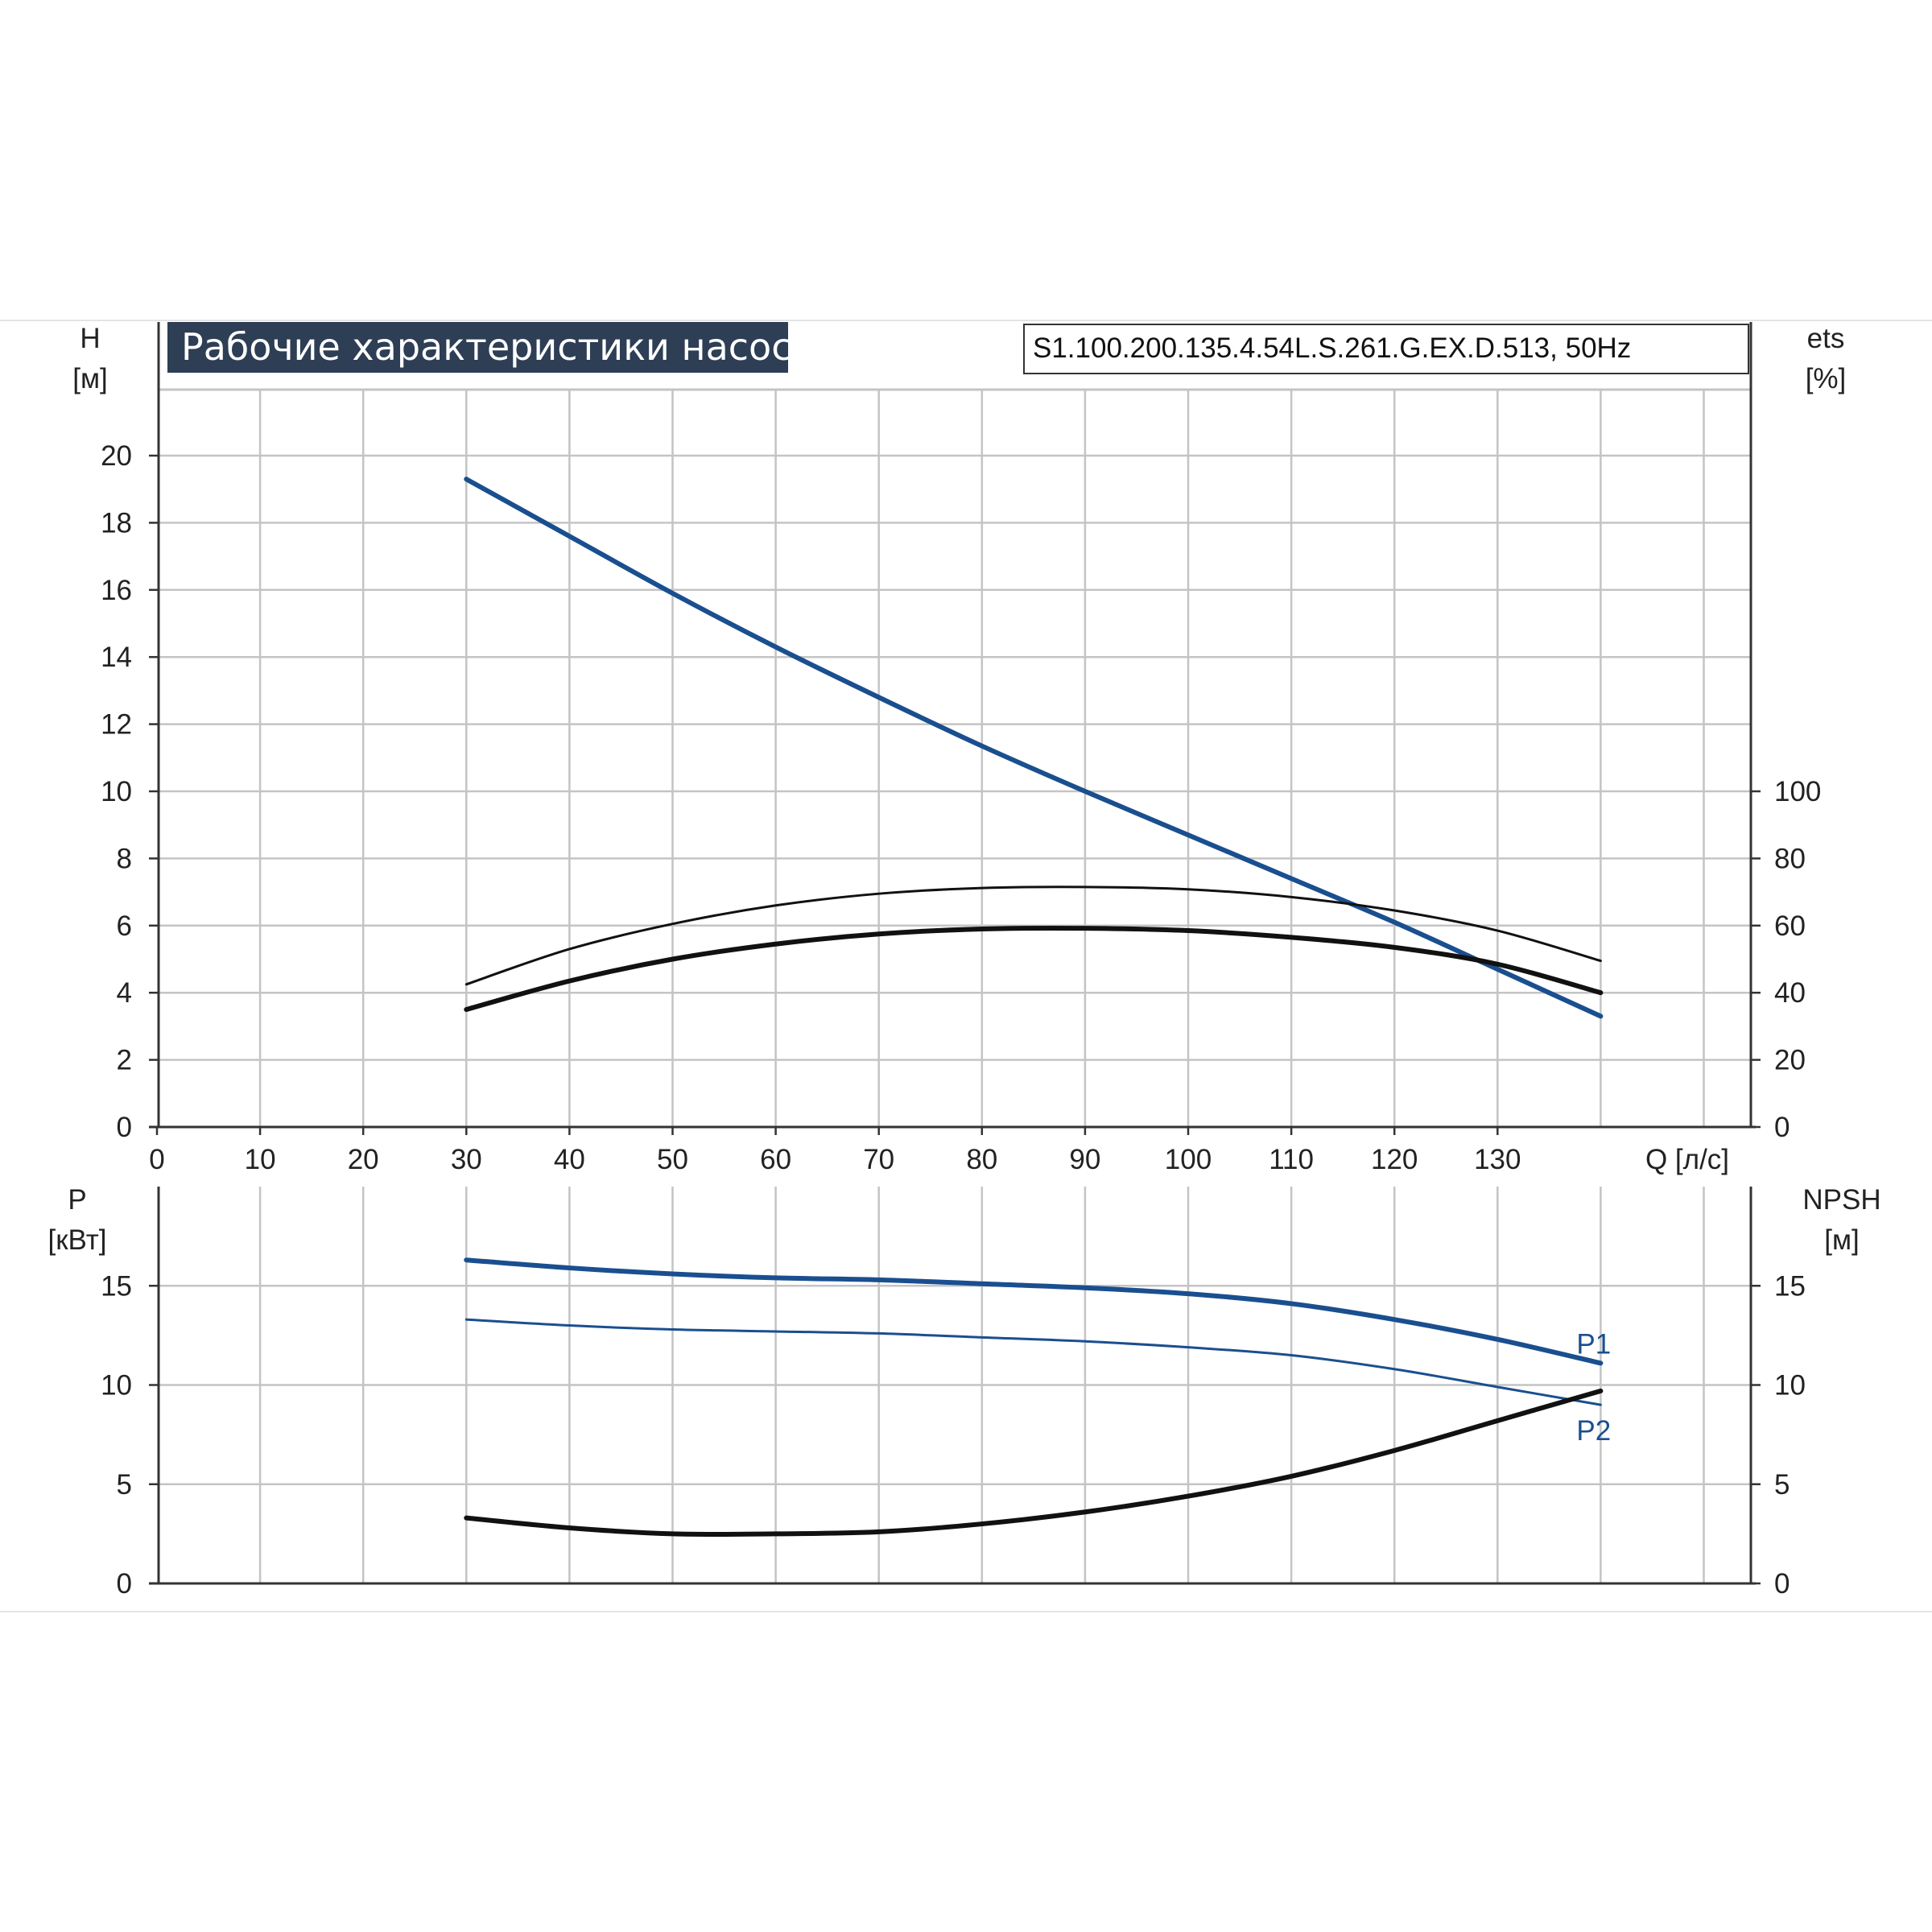  I want to click on x-tick-label: 0, so click(156, 1159).